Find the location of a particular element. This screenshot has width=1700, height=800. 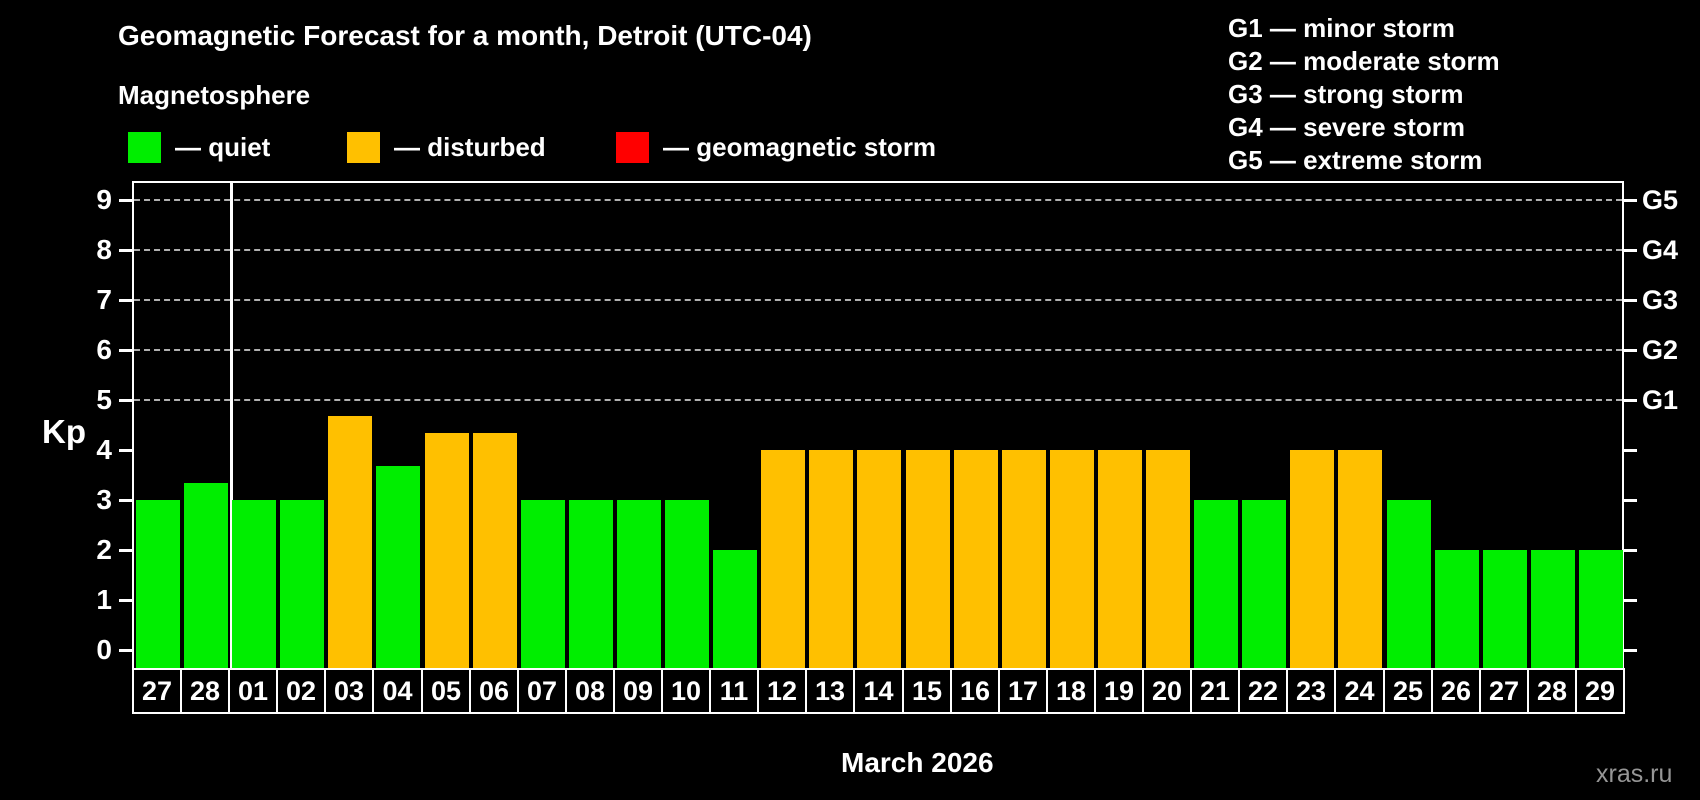

date-cell-06: 06 is located at coordinates (494, 691).